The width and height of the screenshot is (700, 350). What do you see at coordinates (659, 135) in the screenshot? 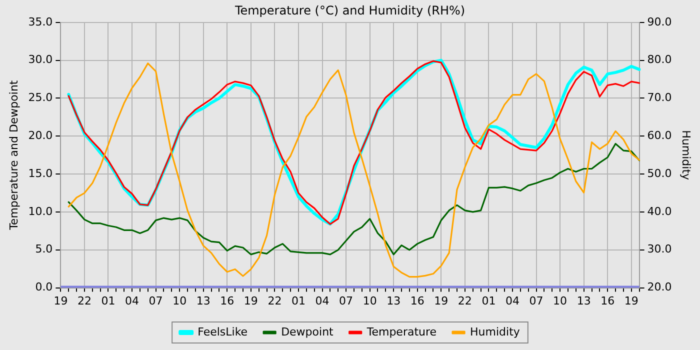
I see `y2-tick-label: 60.0` at bounding box center [659, 135].